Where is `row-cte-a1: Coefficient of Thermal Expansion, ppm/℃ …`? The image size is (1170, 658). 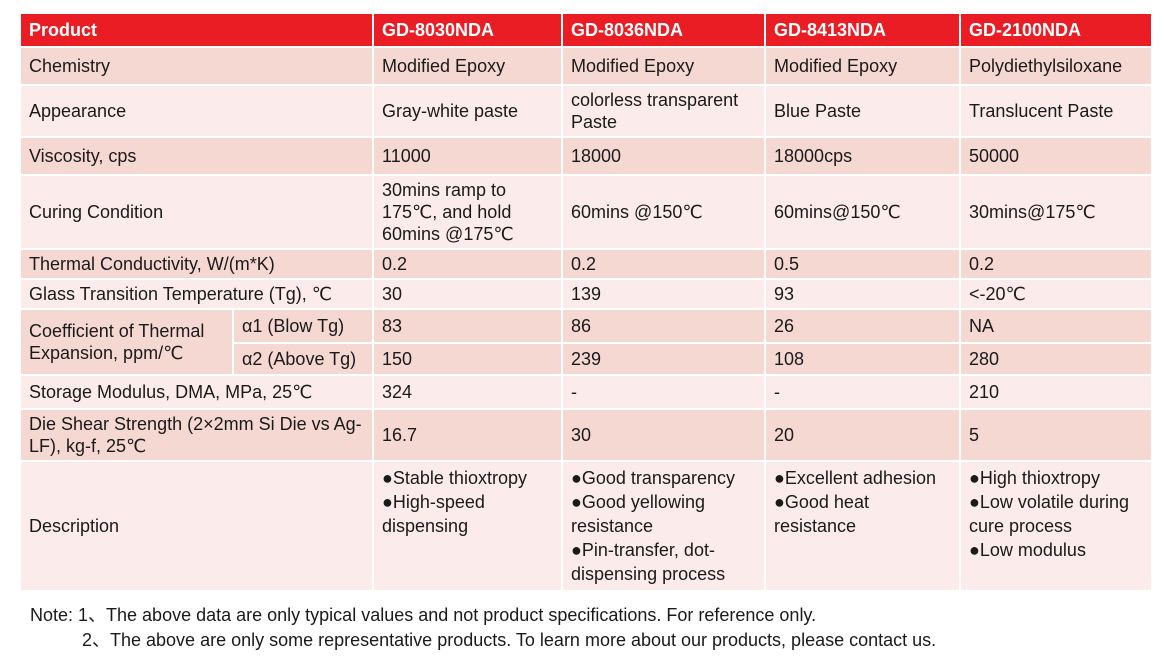 row-cte-a1: Coefficient of Thermal Expansion, ppm/℃ … is located at coordinates (586, 342).